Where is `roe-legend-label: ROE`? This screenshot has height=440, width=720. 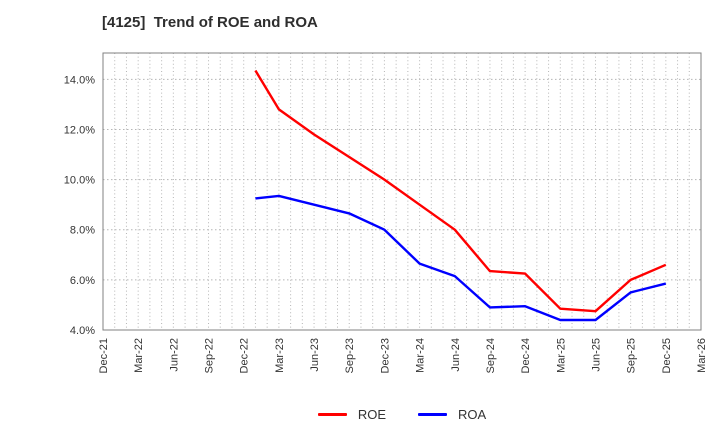
roe-legend-label: ROE is located at coordinates (371, 414).